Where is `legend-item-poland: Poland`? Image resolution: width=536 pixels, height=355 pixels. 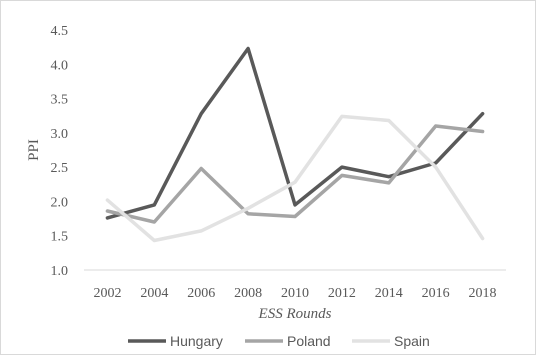 legend-item-poland: Poland is located at coordinates (288, 341).